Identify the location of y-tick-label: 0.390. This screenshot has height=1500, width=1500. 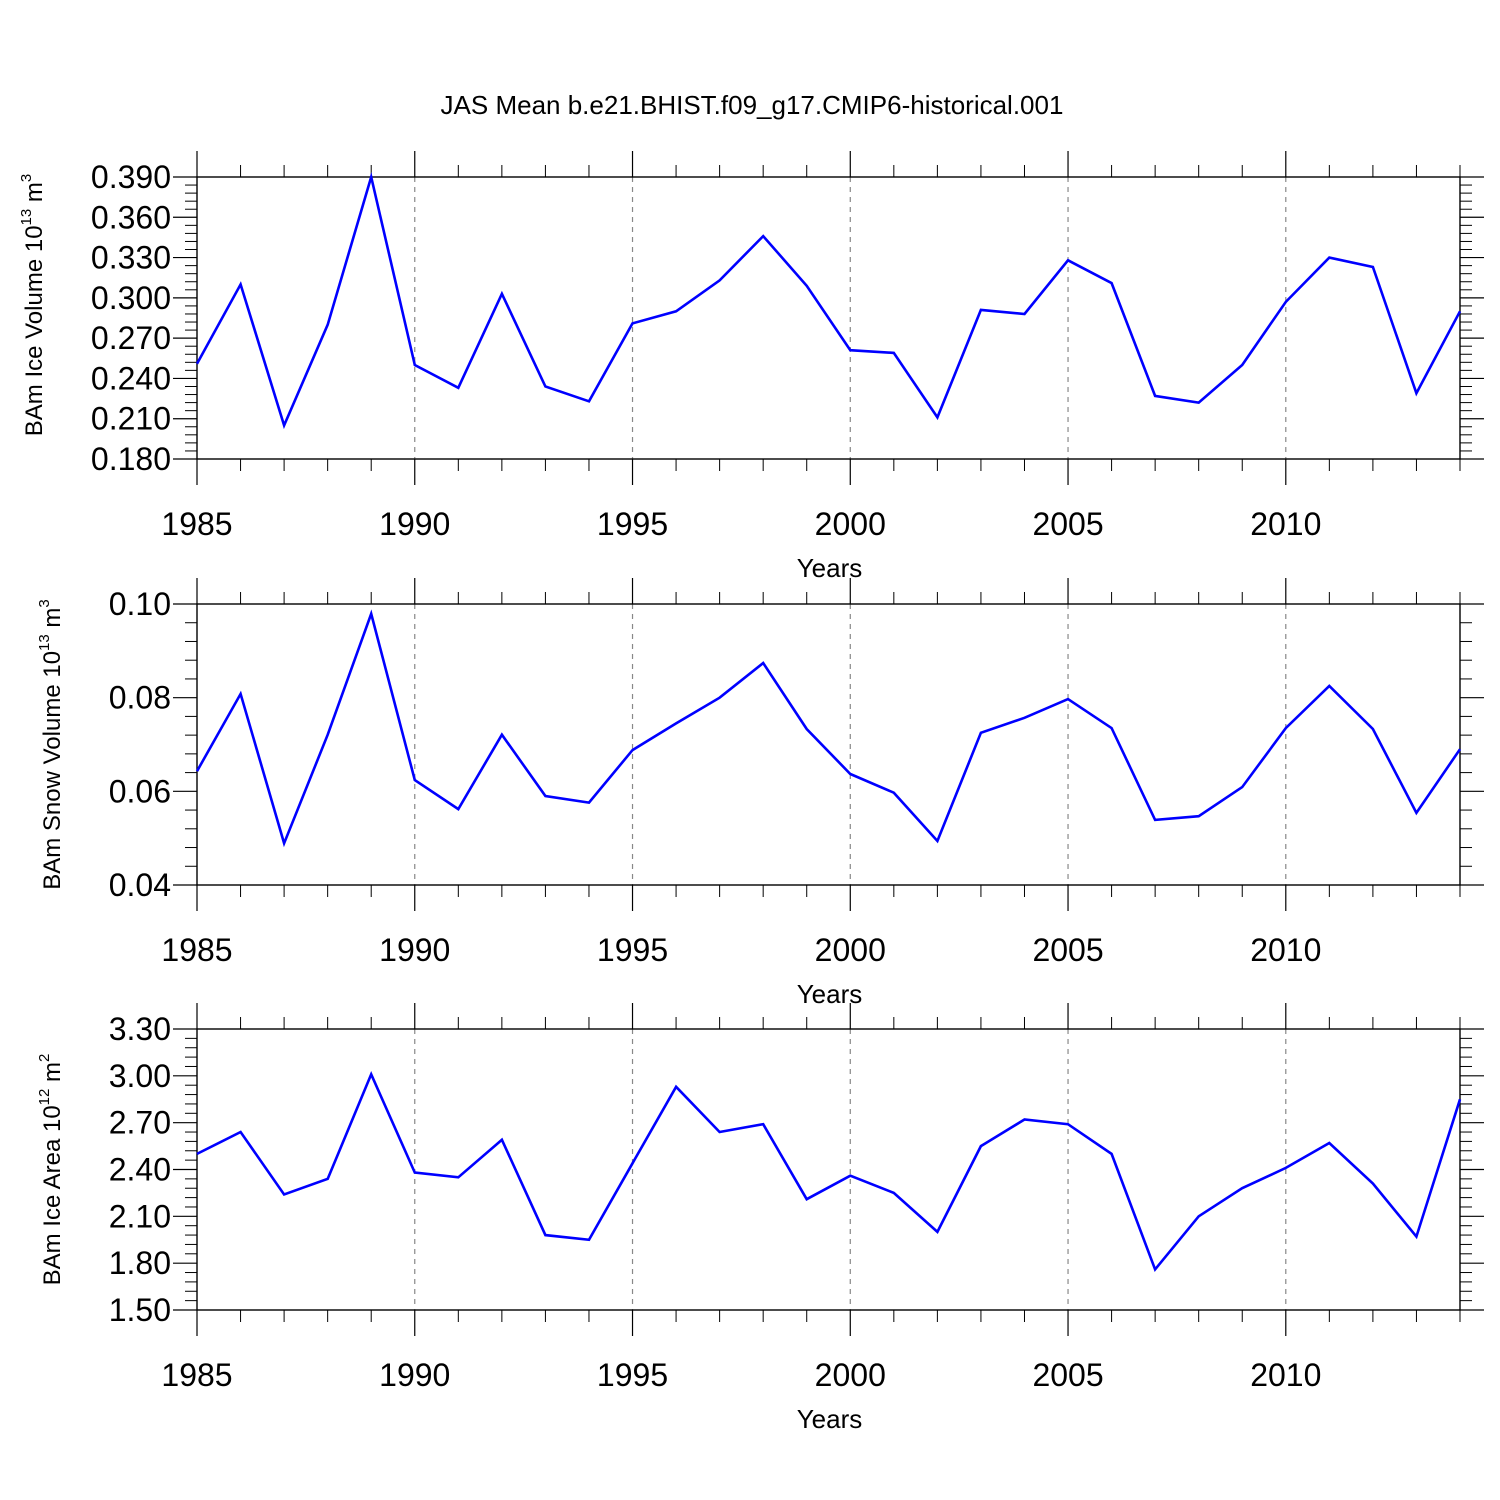
(131, 177).